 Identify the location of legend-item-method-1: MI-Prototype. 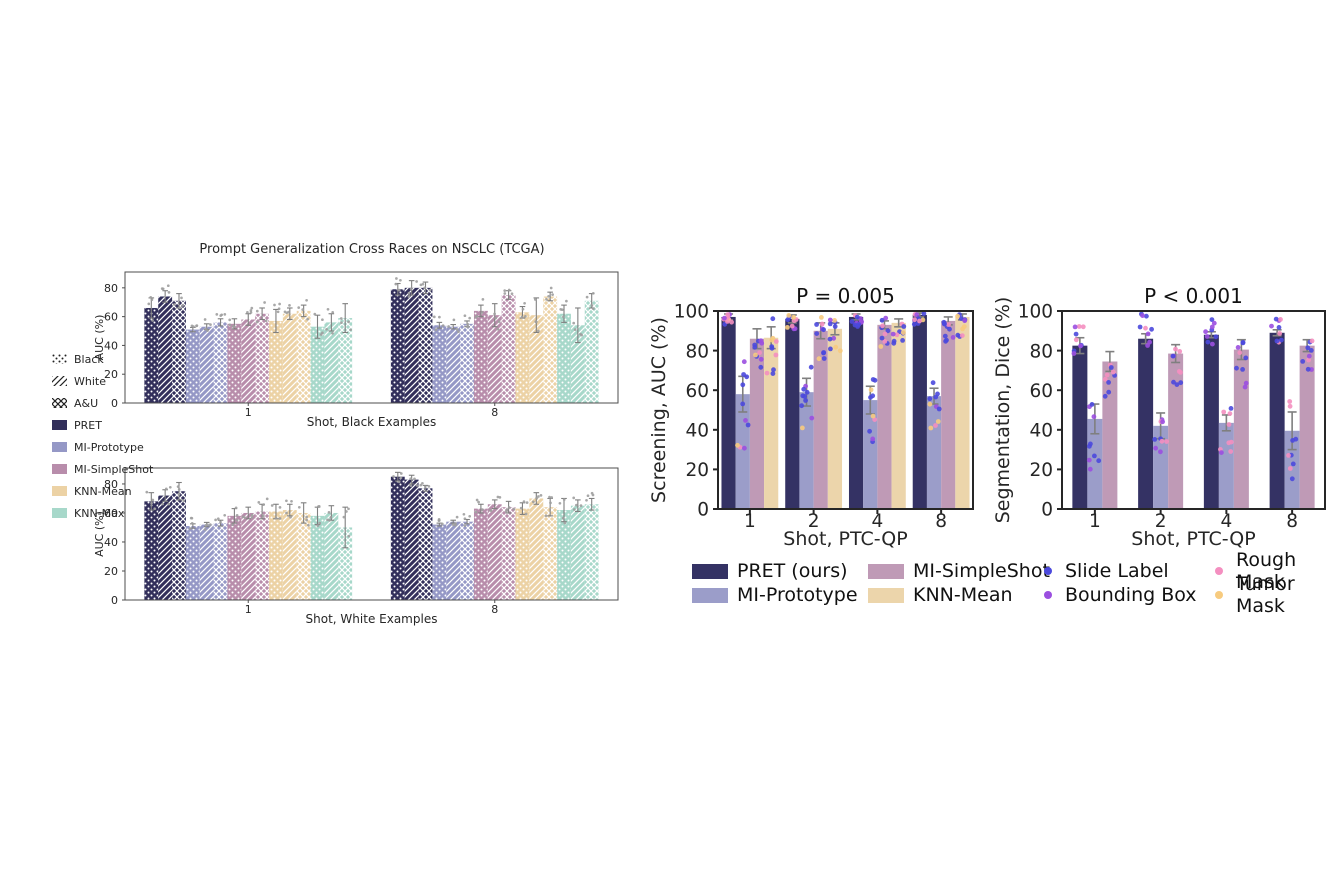
(102, 447).